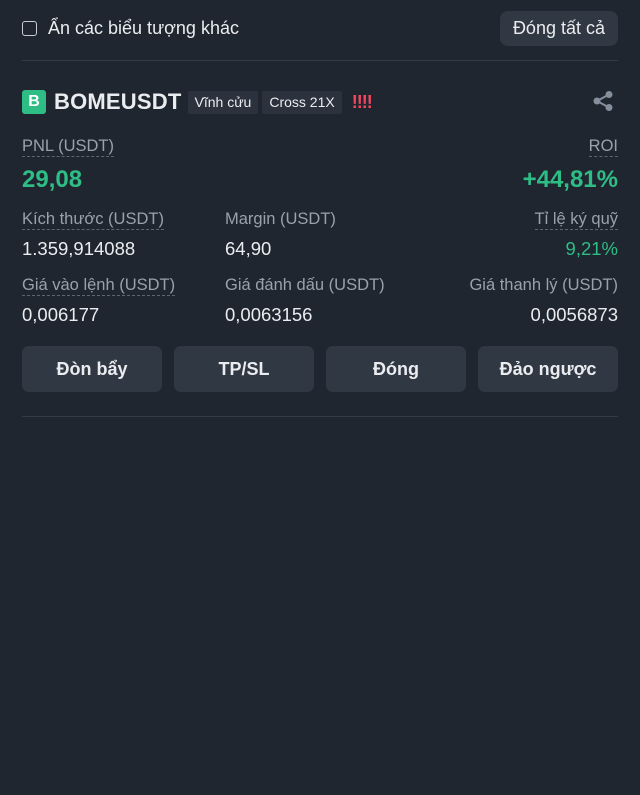 Image resolution: width=640 pixels, height=795 pixels. I want to click on margin-mode-tag: Cross 21X, so click(302, 102).